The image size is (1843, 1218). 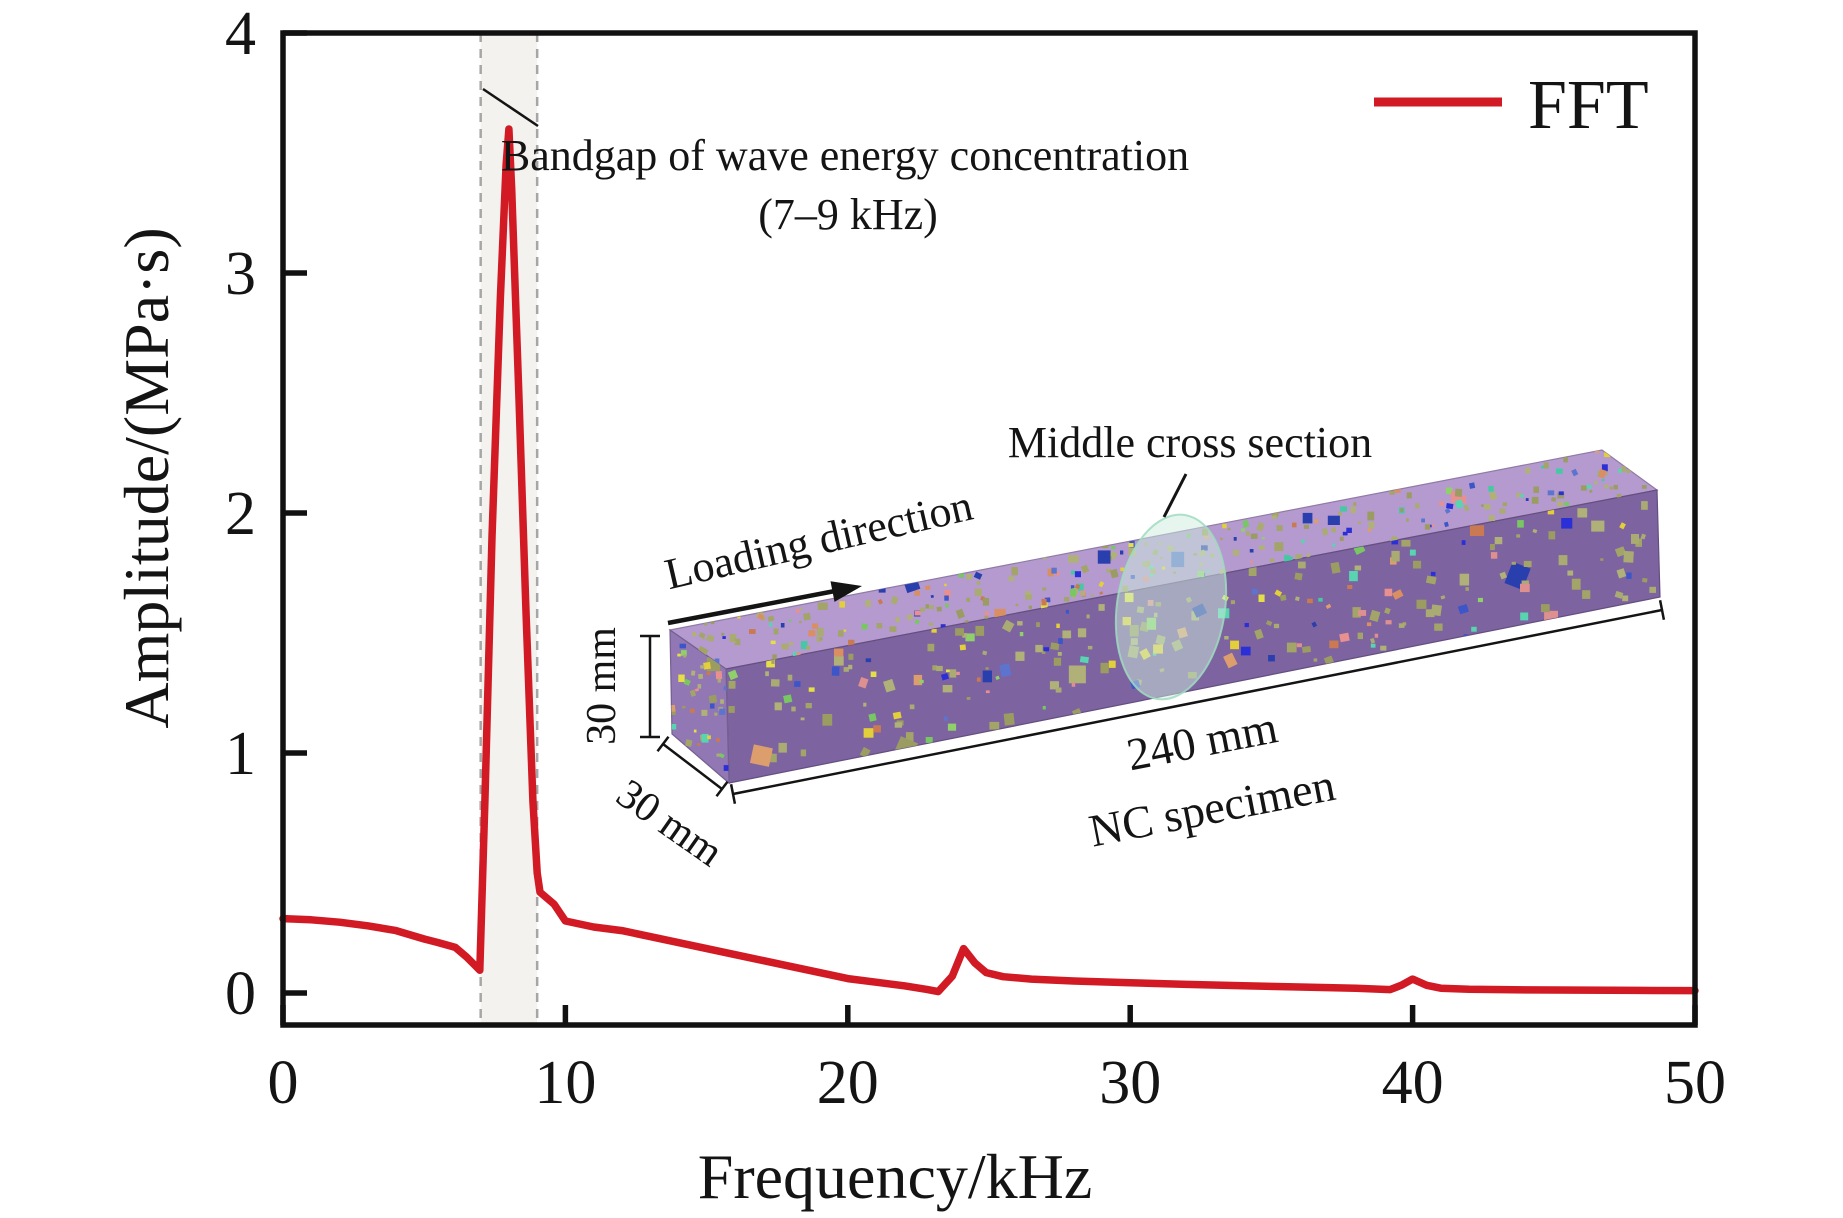 What do you see at coordinates (1413, 1083) in the screenshot?
I see `x-tick-label: 40` at bounding box center [1413, 1083].